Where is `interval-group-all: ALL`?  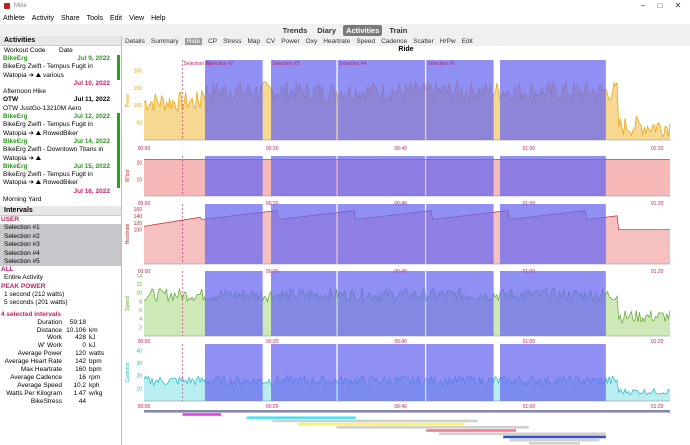
interval-group-all: ALL is located at coordinates (7, 270).